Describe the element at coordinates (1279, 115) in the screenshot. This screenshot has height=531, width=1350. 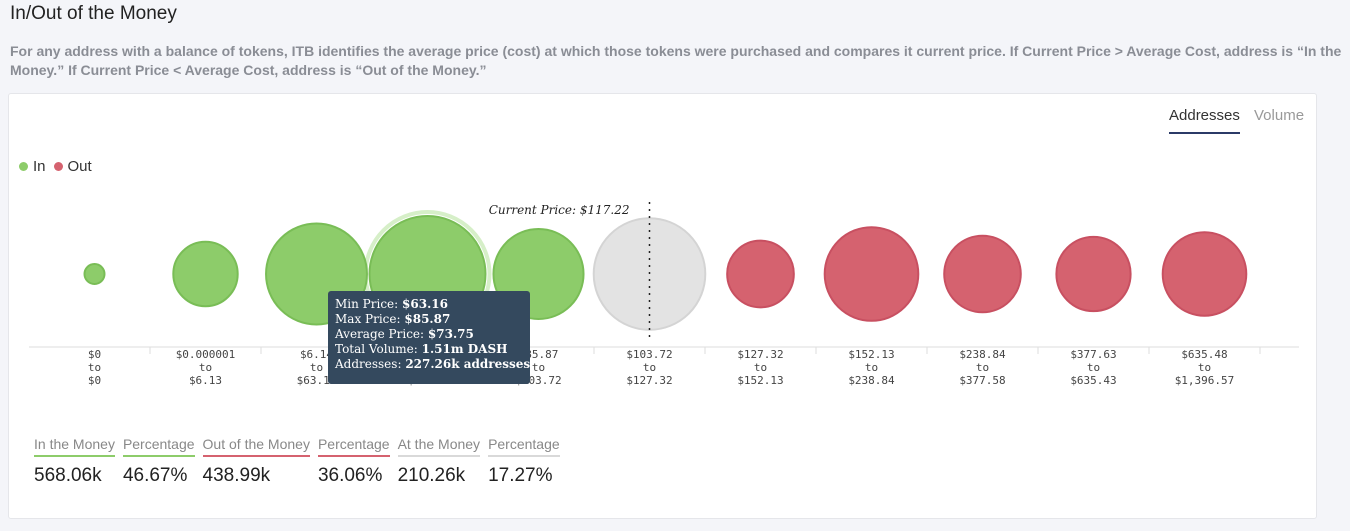
I see `volume-tab: Volume` at that location.